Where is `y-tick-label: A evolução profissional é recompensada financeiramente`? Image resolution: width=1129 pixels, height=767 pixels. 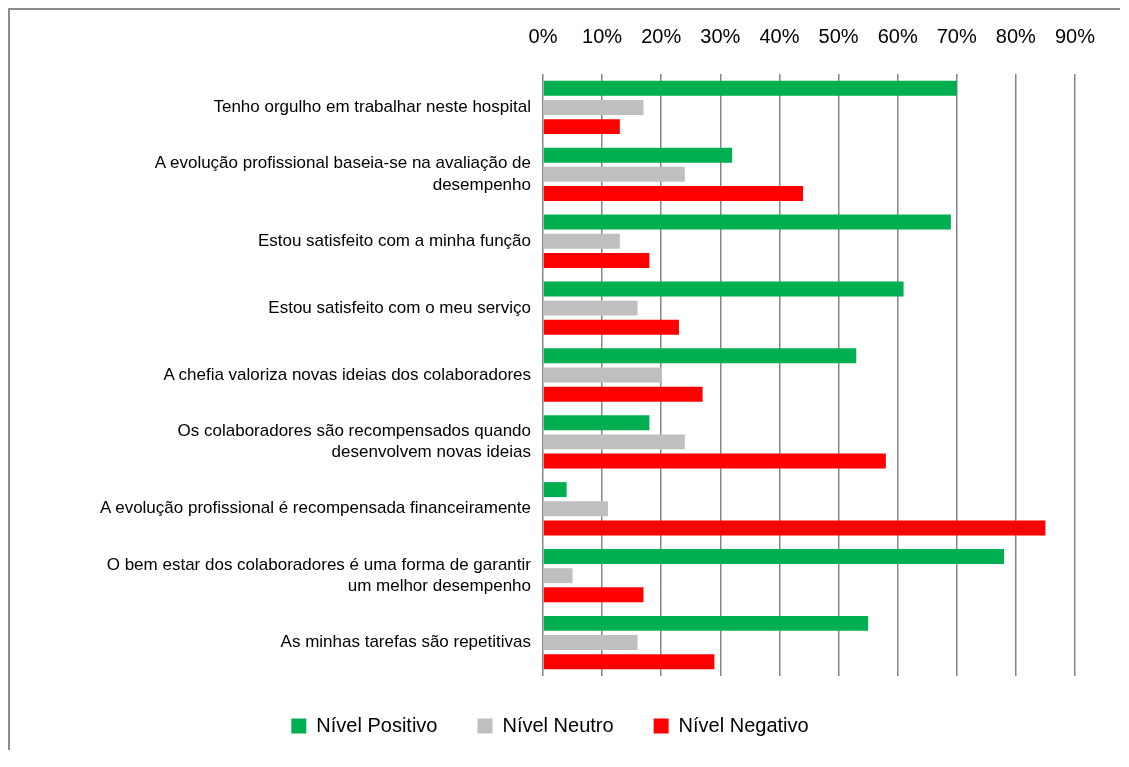 y-tick-label: A evolução profissional é recompensada financeiramente is located at coordinates (315, 508).